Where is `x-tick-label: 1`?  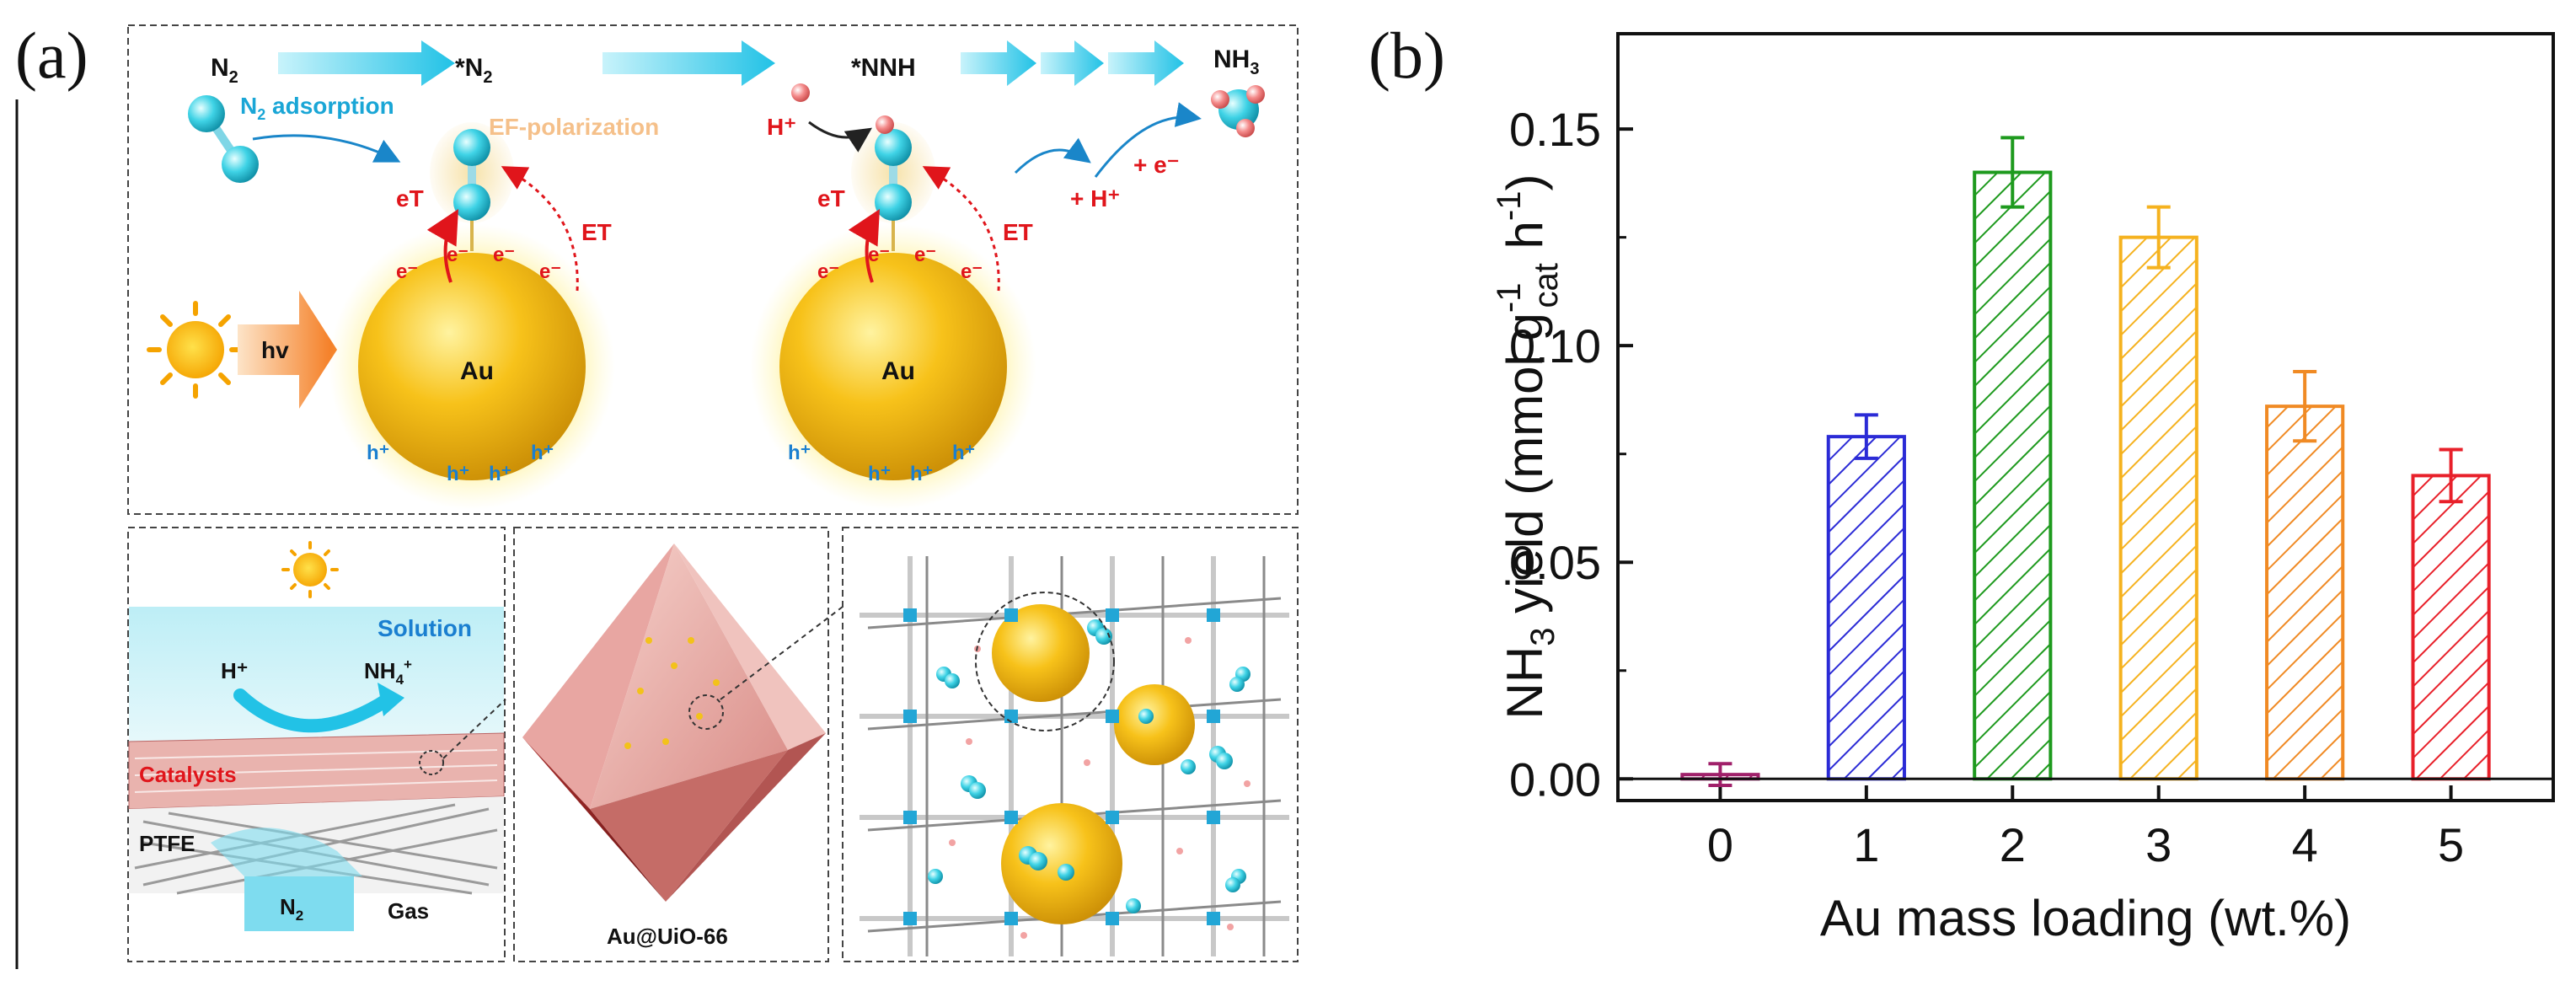
x-tick-label: 1 is located at coordinates (1866, 845).